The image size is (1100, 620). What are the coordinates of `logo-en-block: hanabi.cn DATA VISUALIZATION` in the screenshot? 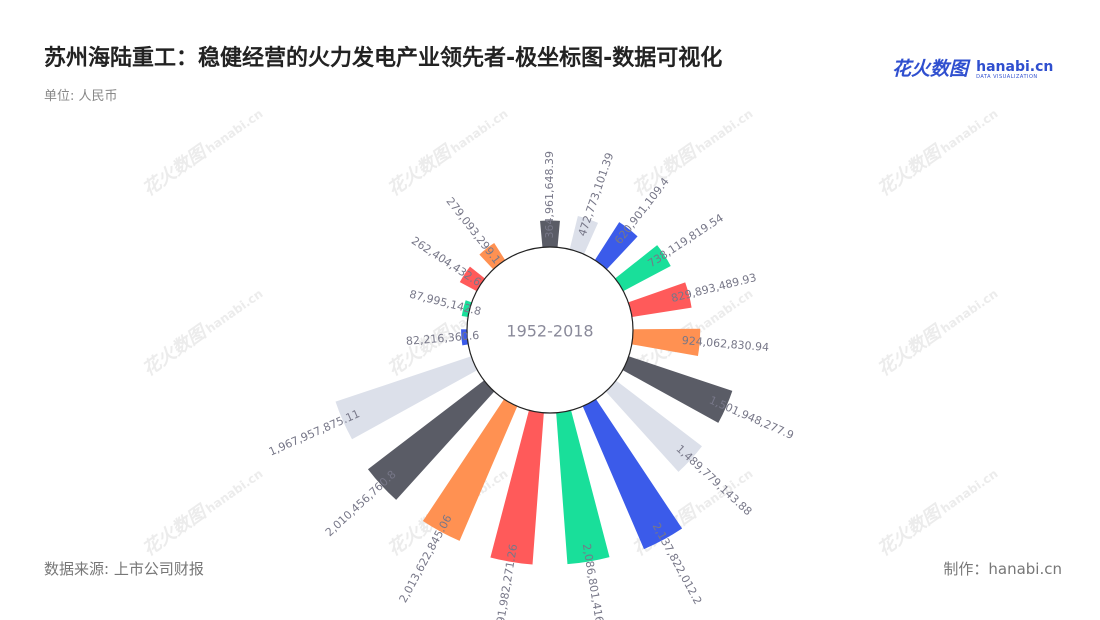 It's located at (1014, 70).